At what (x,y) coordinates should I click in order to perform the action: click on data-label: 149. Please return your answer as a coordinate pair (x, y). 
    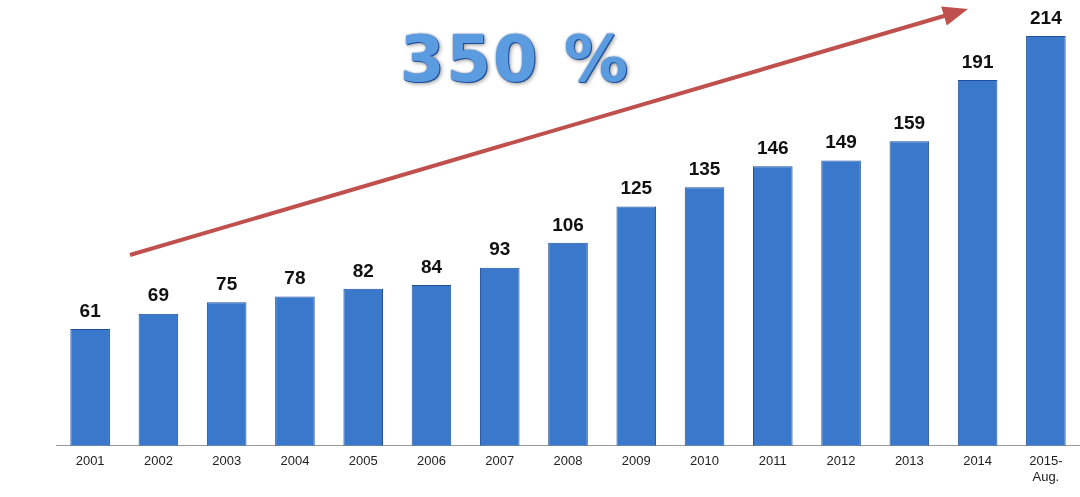
    Looking at the image, I should click on (841, 142).